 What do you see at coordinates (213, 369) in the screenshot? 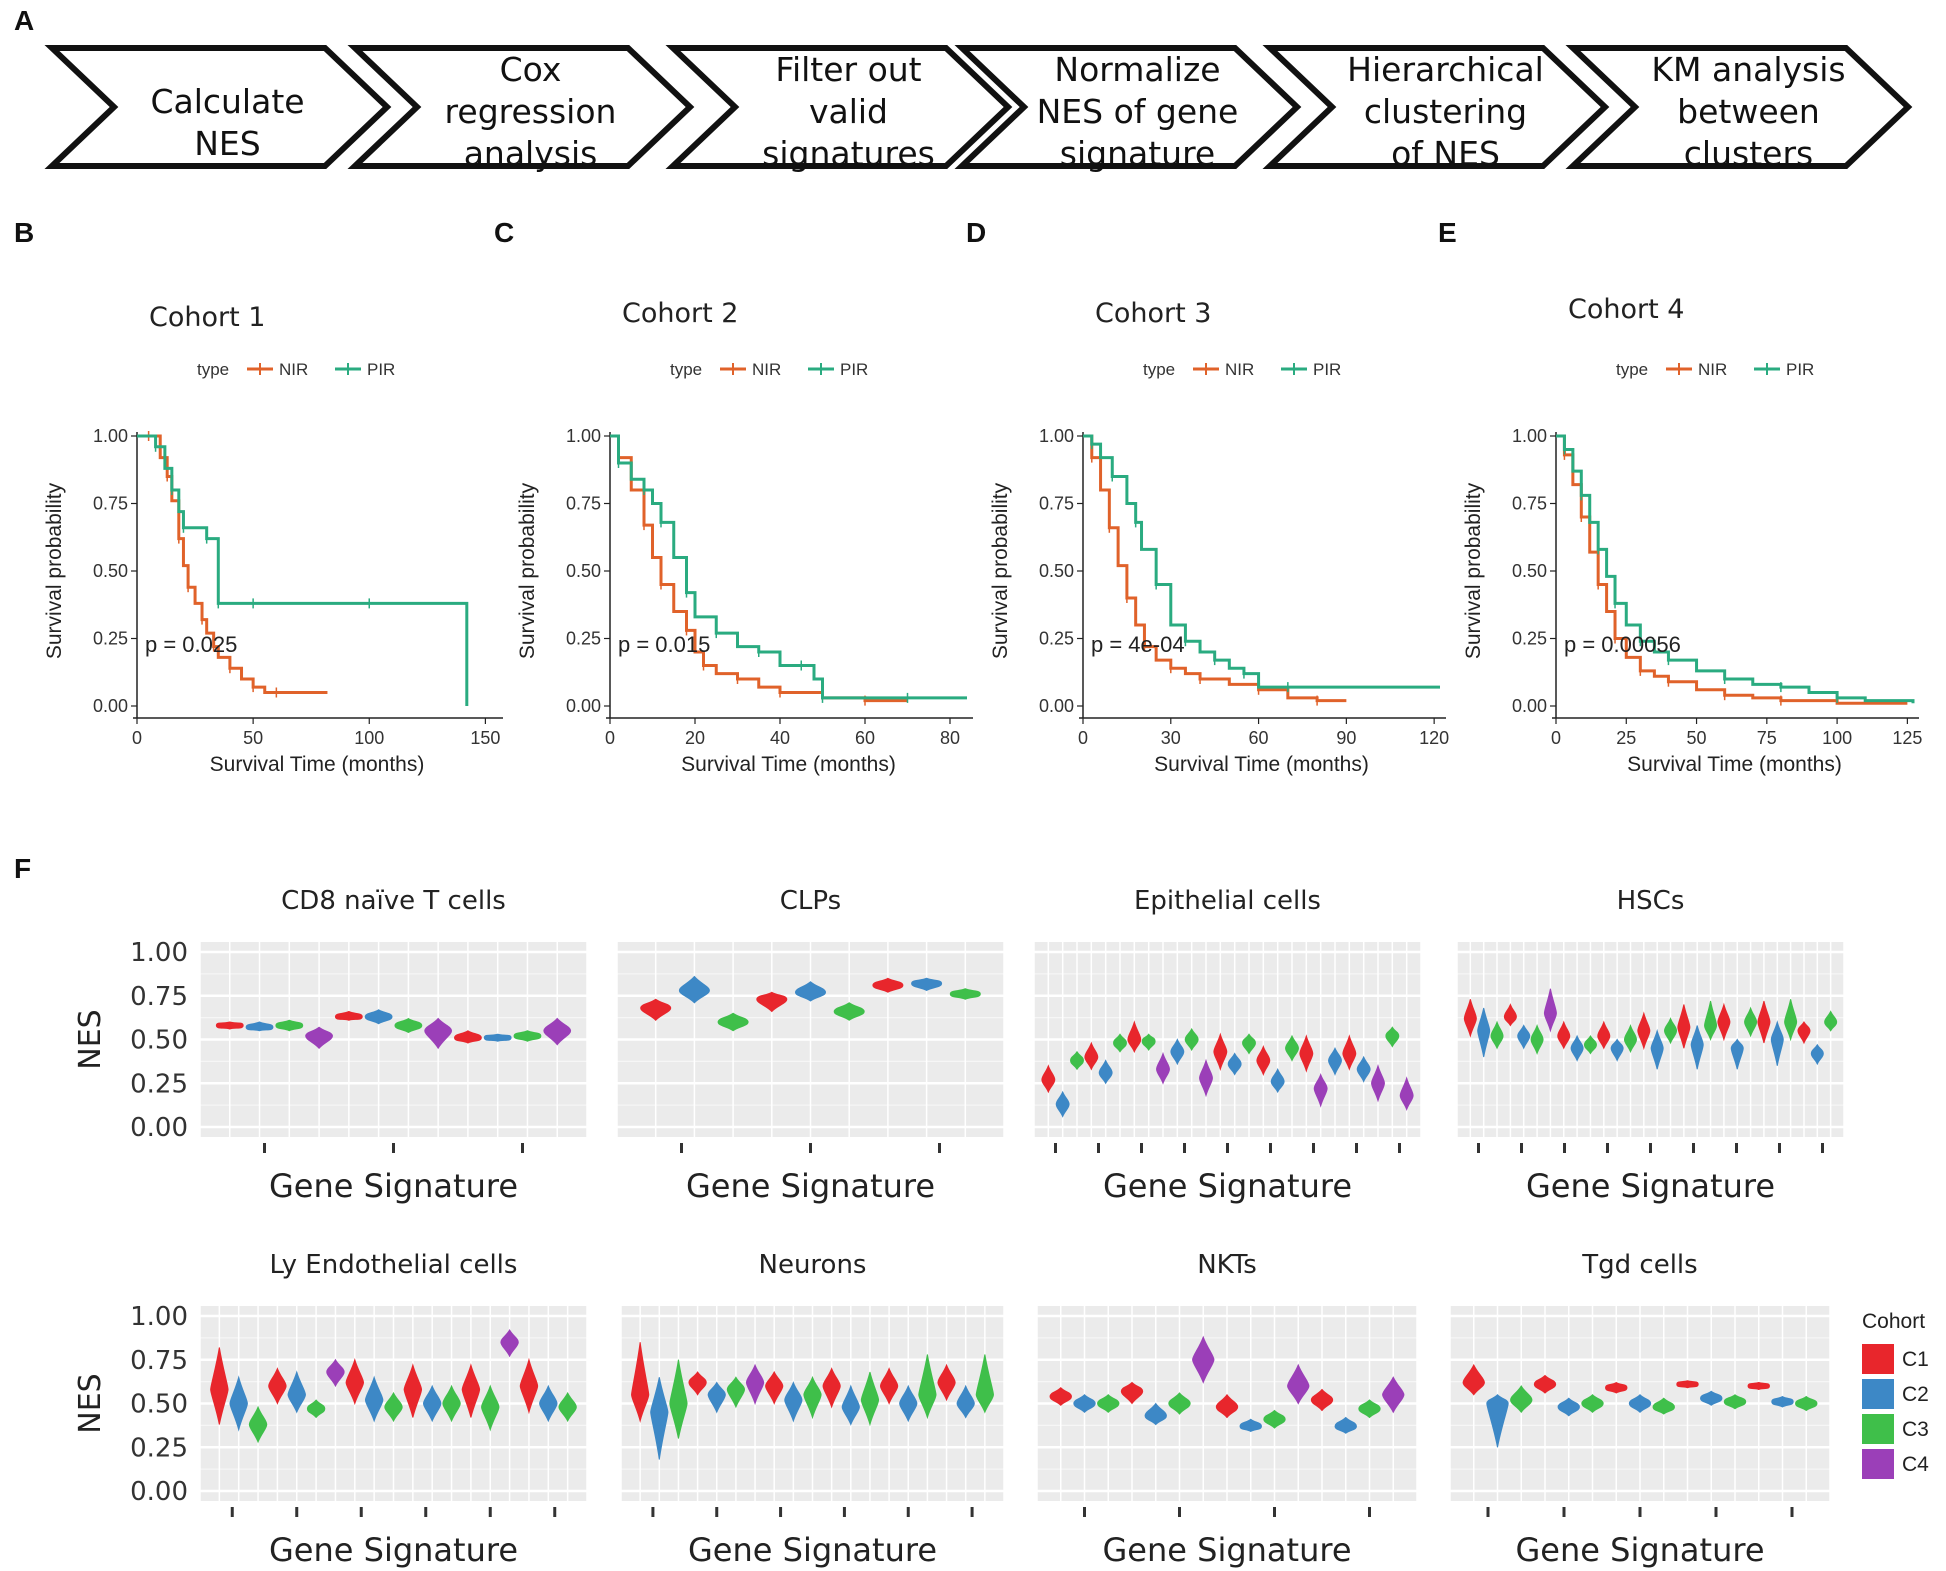
I see `legend-title: type` at bounding box center [213, 369].